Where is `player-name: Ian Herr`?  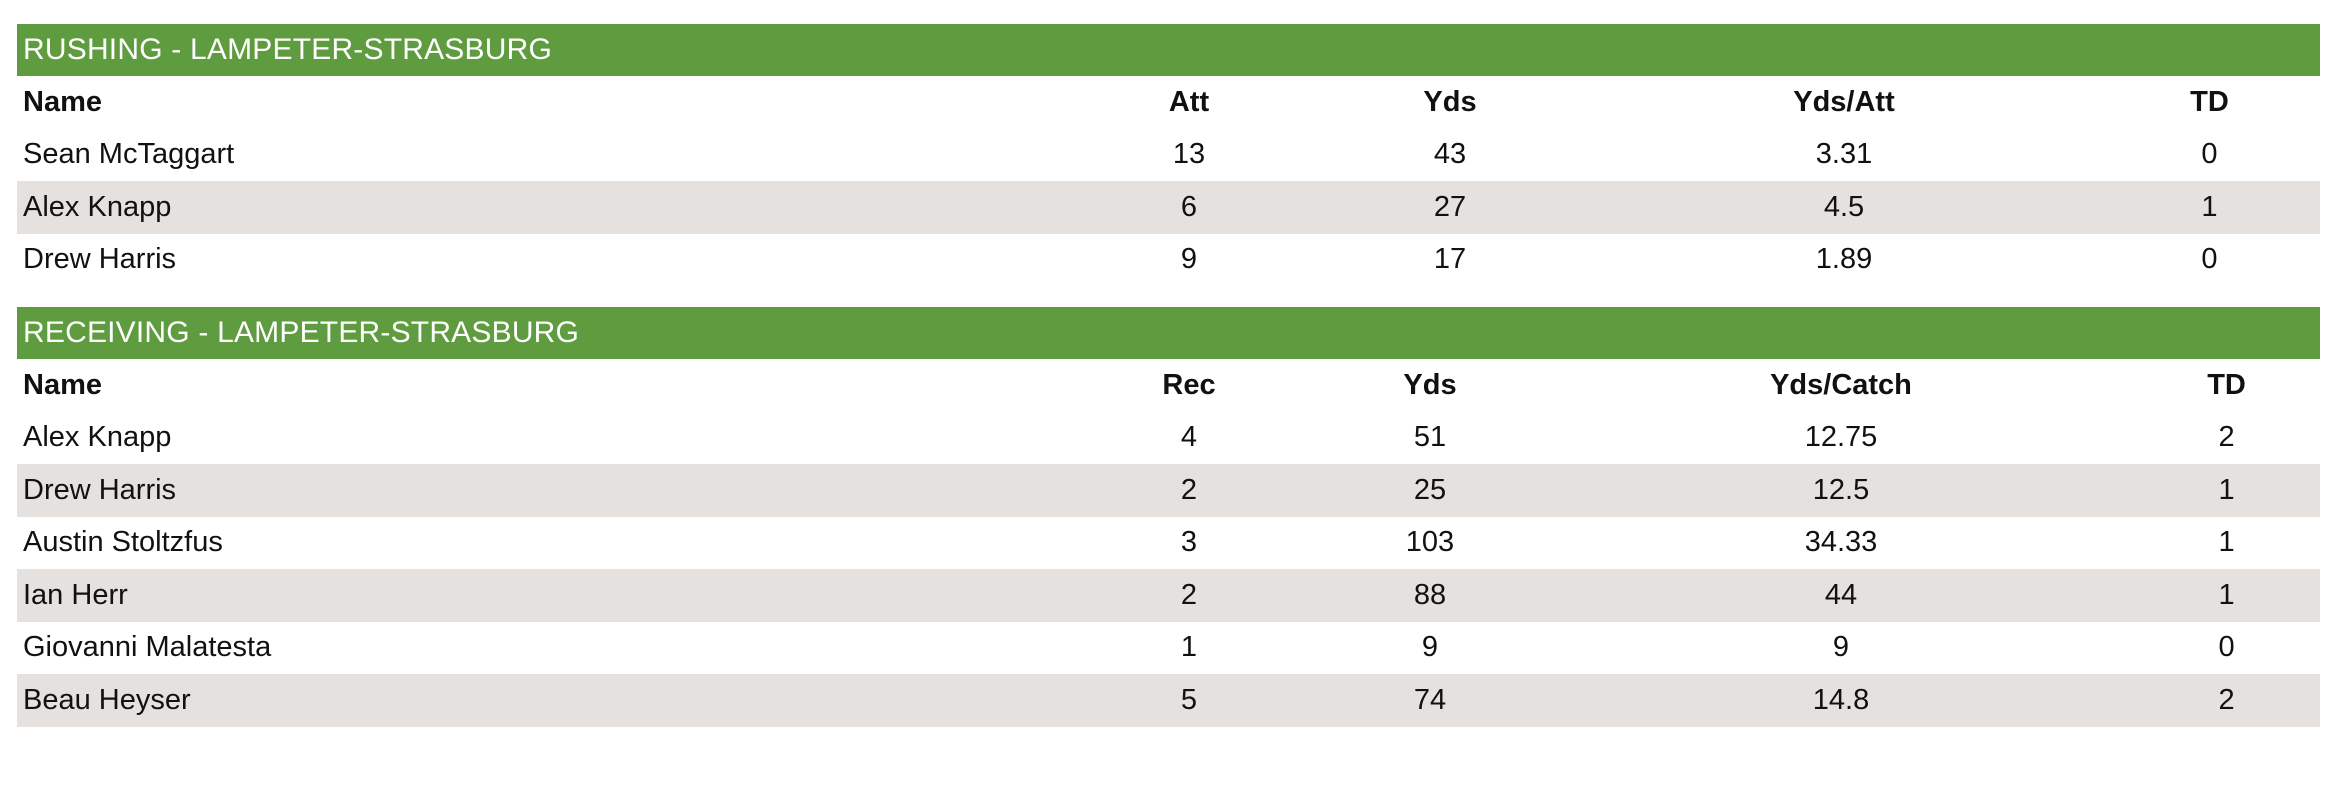 player-name: Ian Herr is located at coordinates (542, 595).